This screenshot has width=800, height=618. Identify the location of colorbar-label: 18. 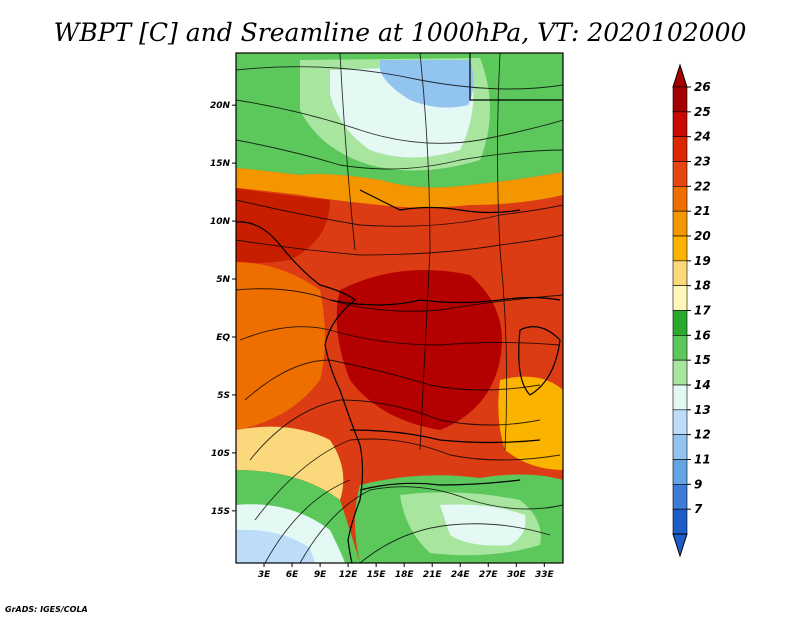
(702, 286).